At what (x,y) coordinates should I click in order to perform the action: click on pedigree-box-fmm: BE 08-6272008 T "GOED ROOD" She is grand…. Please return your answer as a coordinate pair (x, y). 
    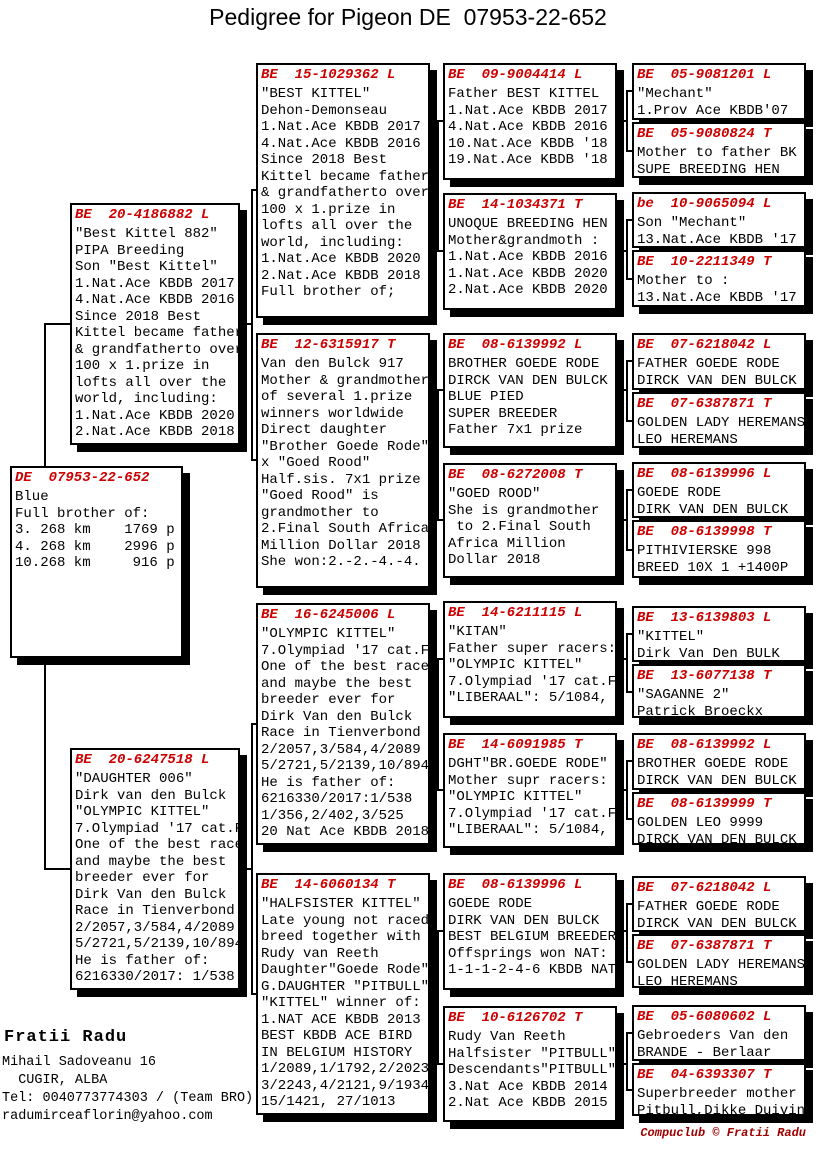
    Looking at the image, I should click on (530, 520).